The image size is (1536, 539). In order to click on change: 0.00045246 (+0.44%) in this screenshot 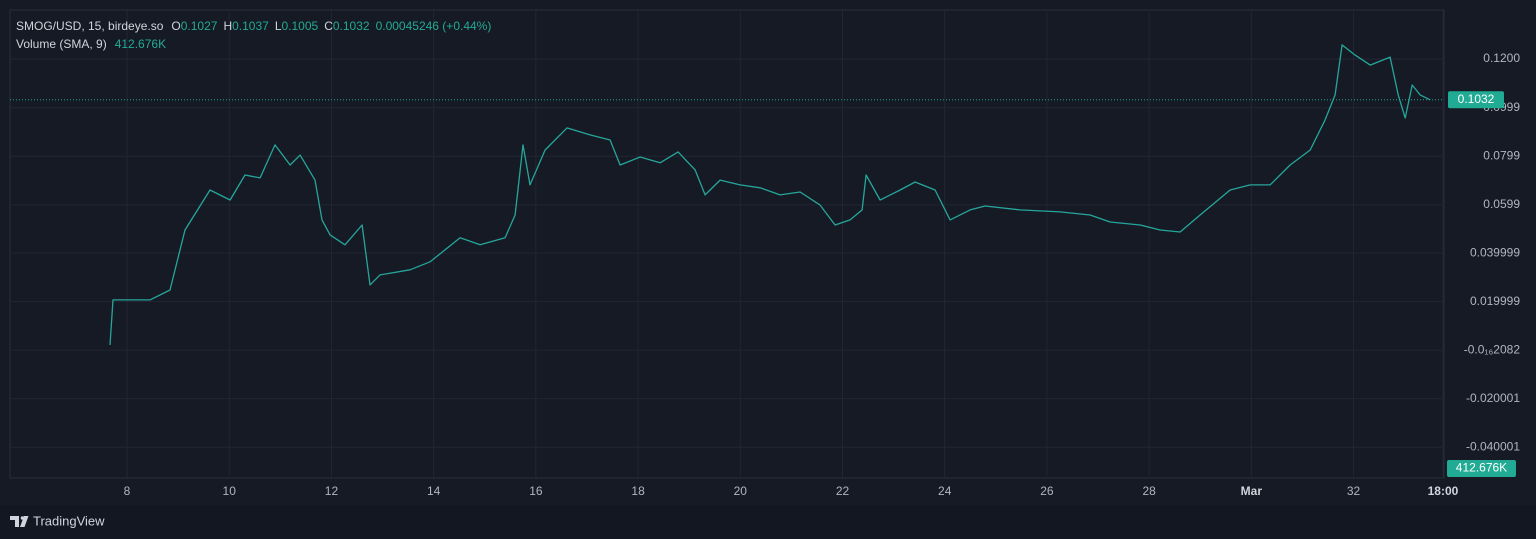, I will do `click(434, 26)`.